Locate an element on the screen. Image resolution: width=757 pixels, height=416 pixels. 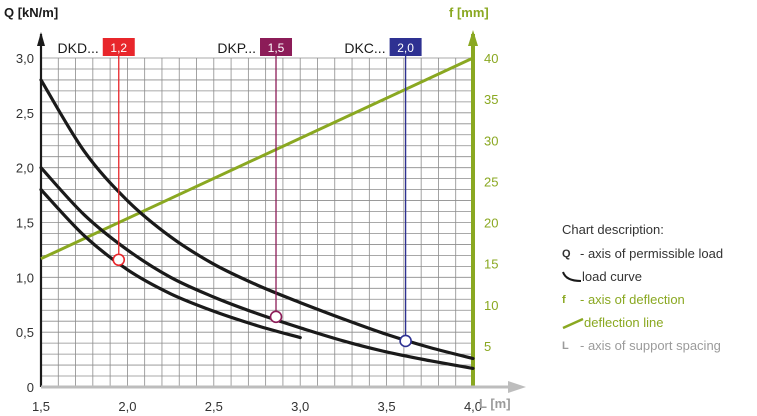
legend-f-row: f - axis of deflection is located at coordinates (659, 300).